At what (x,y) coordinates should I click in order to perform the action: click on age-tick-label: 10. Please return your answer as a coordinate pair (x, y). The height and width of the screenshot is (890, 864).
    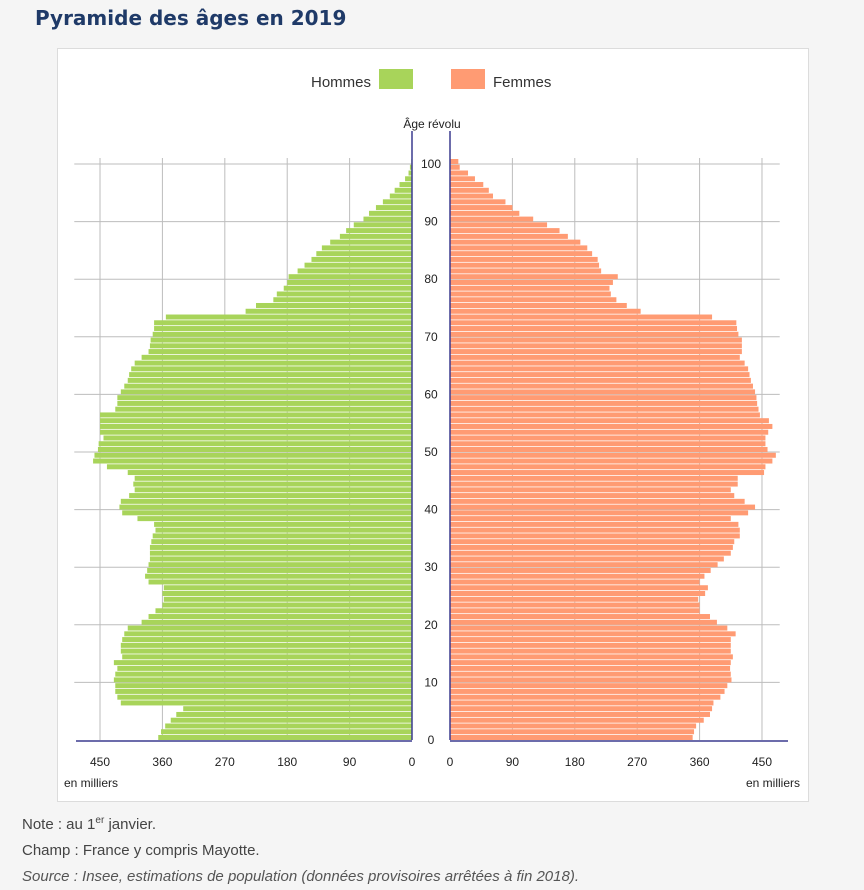
    Looking at the image, I should click on (431, 682).